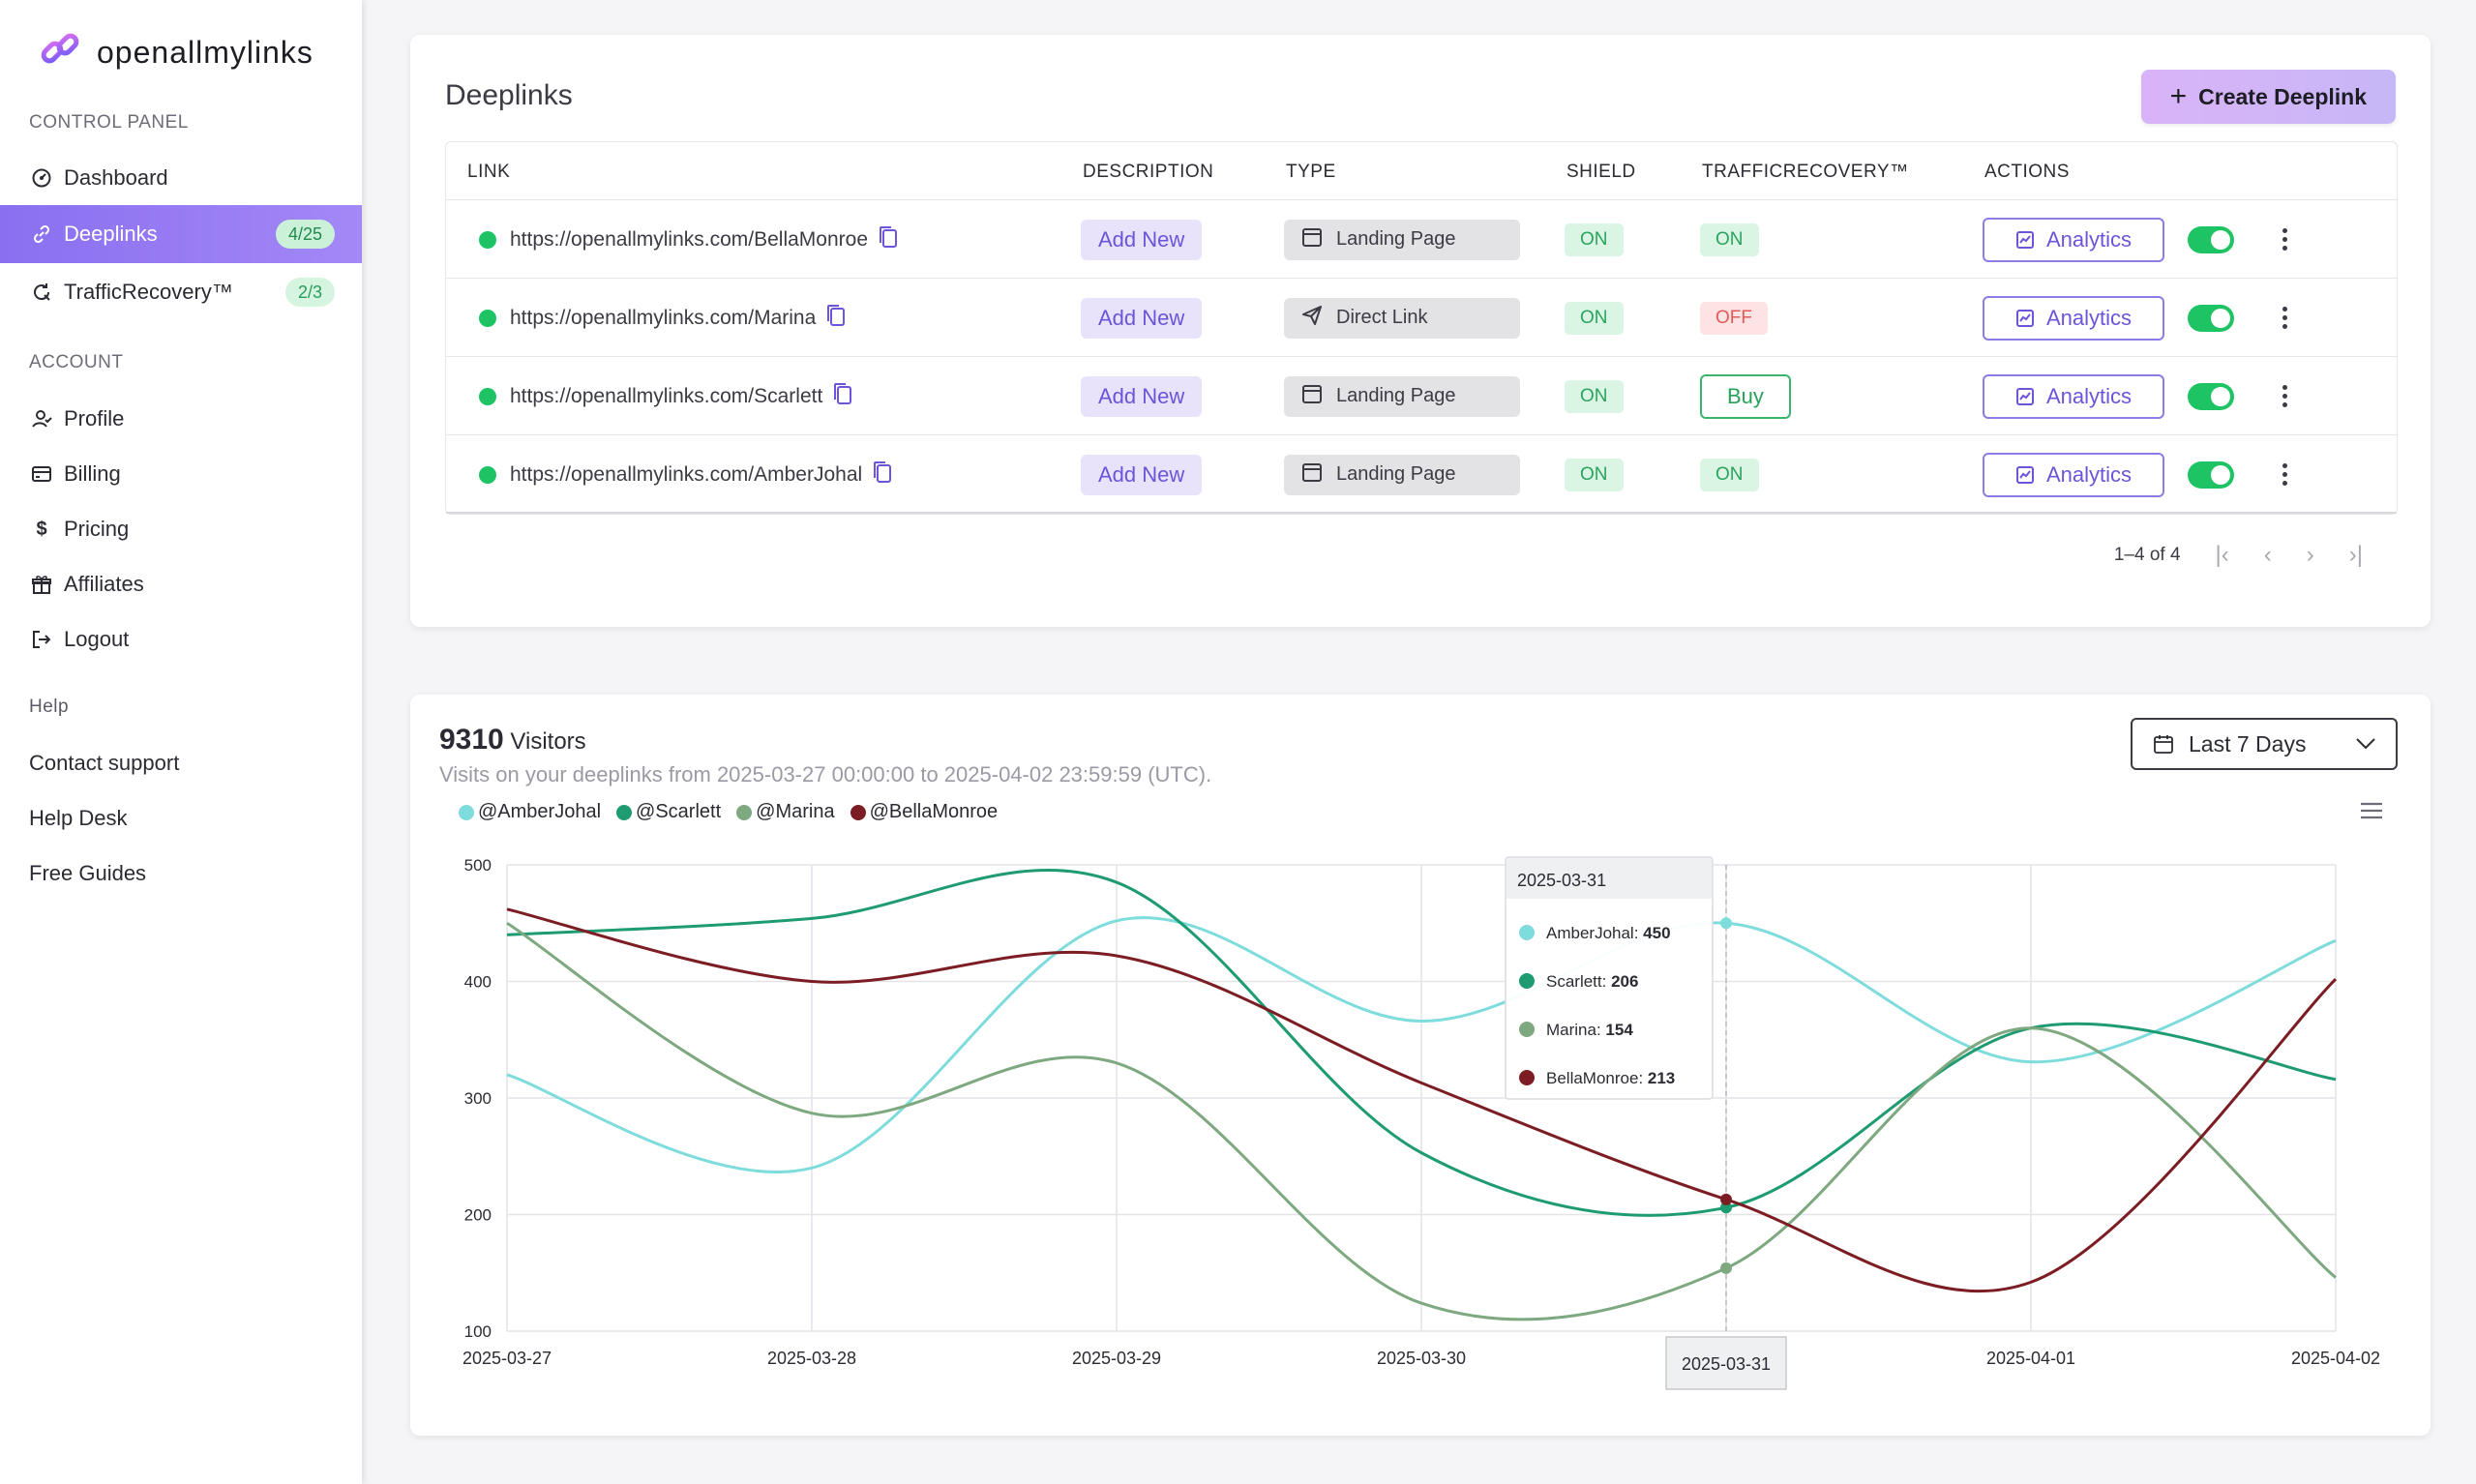 Image resolution: width=2476 pixels, height=1484 pixels. I want to click on x-tooltip-box, so click(1726, 1363).